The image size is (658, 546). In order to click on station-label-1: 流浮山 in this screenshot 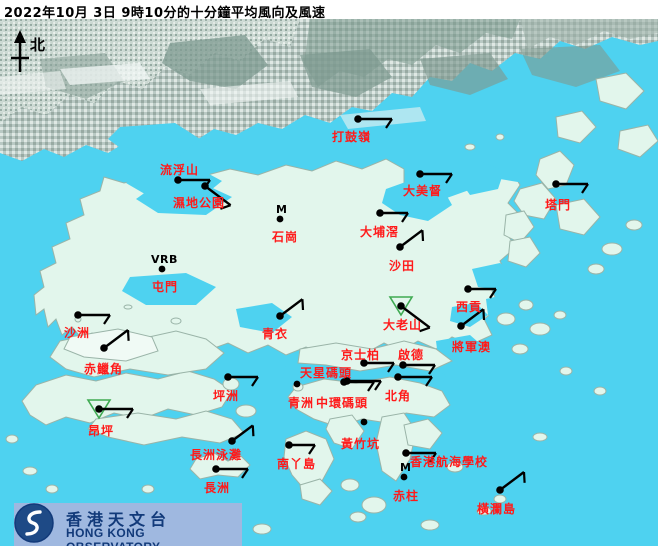, I will do `click(180, 170)`.